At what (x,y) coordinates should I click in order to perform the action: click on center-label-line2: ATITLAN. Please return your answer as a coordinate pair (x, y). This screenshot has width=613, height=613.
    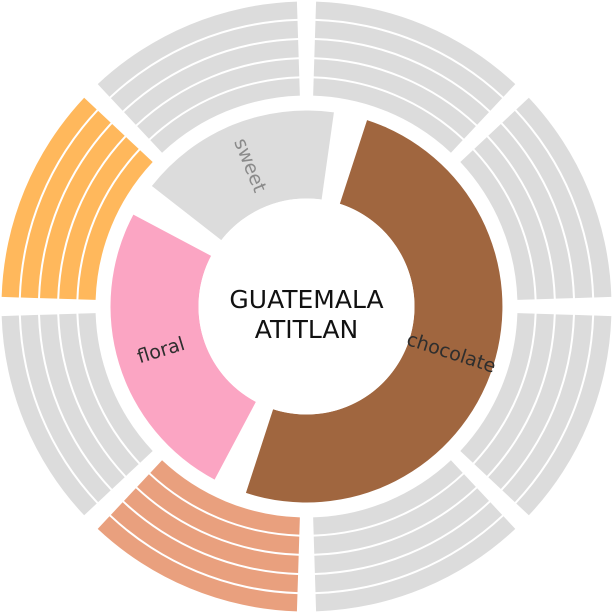
    Looking at the image, I should click on (306, 329).